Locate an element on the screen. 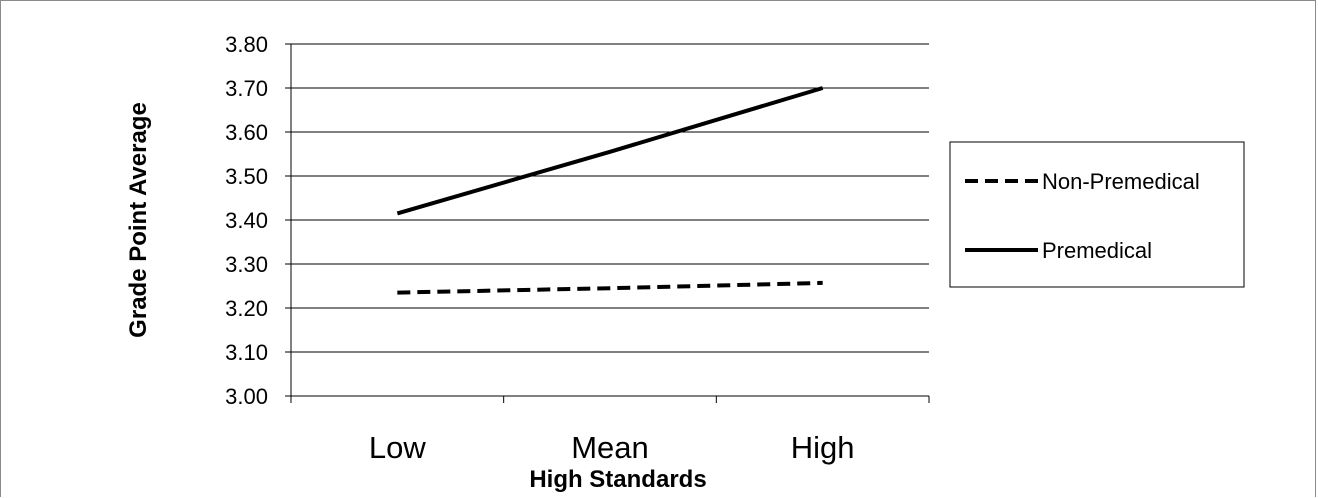 The image size is (1318, 498). x-tick-label: Mean is located at coordinates (610, 447).